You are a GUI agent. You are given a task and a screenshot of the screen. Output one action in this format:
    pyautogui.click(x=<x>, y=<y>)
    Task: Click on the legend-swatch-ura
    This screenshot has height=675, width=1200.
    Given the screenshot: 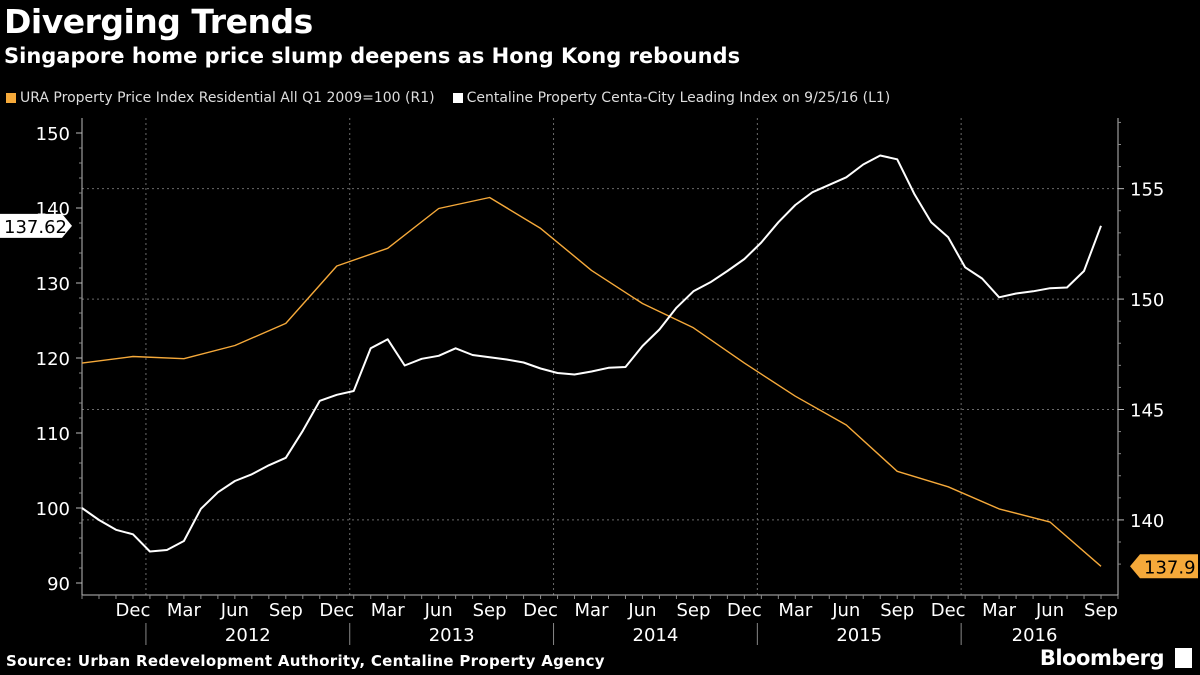 What is the action you would take?
    pyautogui.click(x=11, y=98)
    